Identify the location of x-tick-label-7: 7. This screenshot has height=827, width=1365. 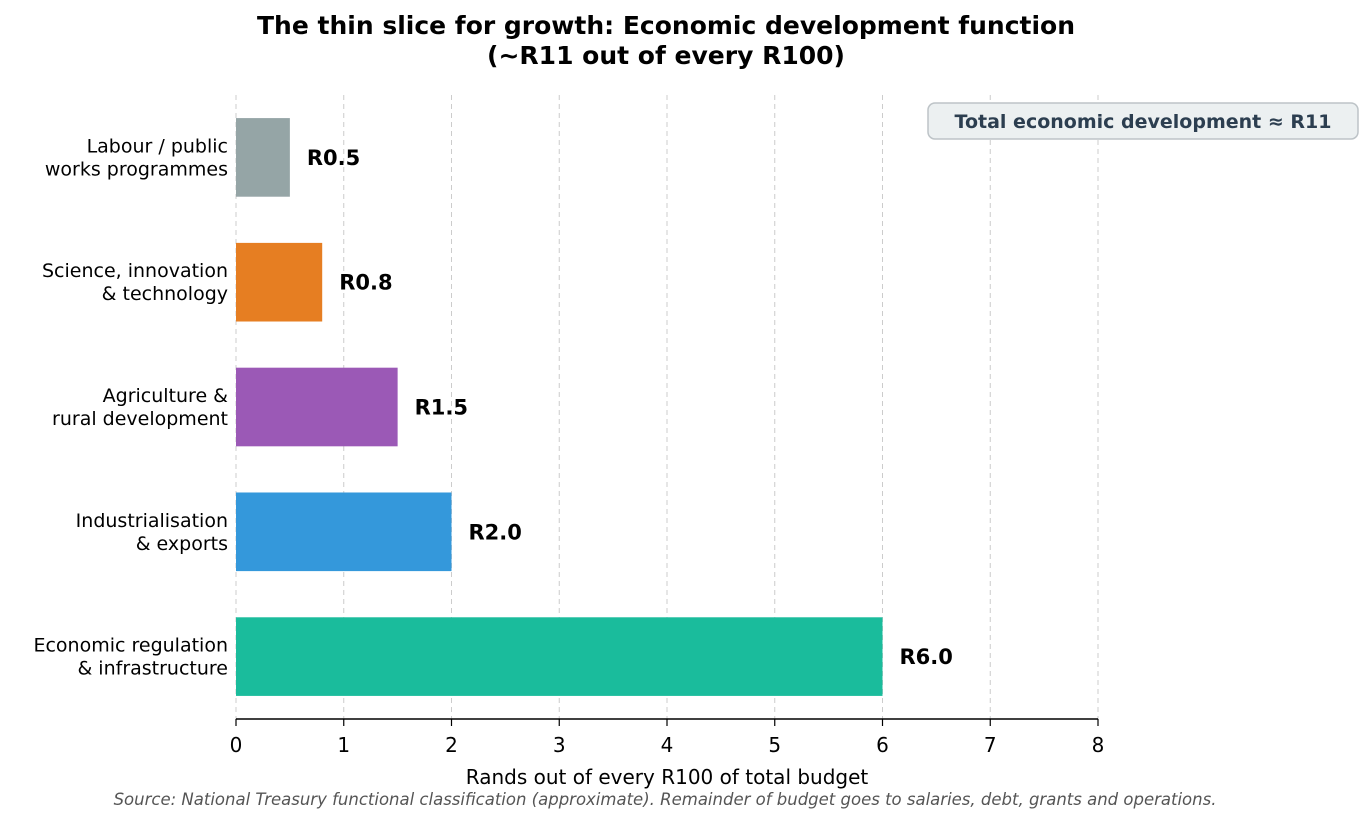
(990, 745).